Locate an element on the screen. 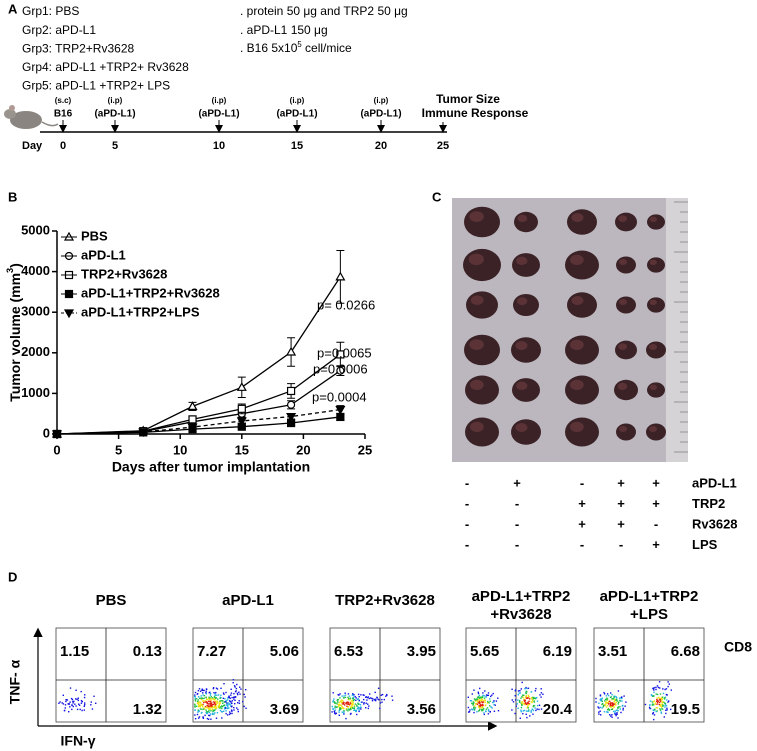  plot-title: +Rv3628 is located at coordinates (520, 614).